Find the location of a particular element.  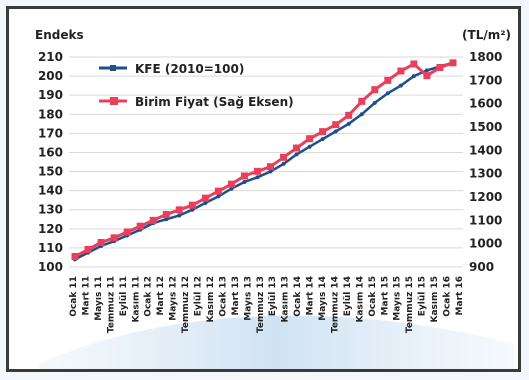

x-tick-label: Temmuz 13 is located at coordinates (261, 304).